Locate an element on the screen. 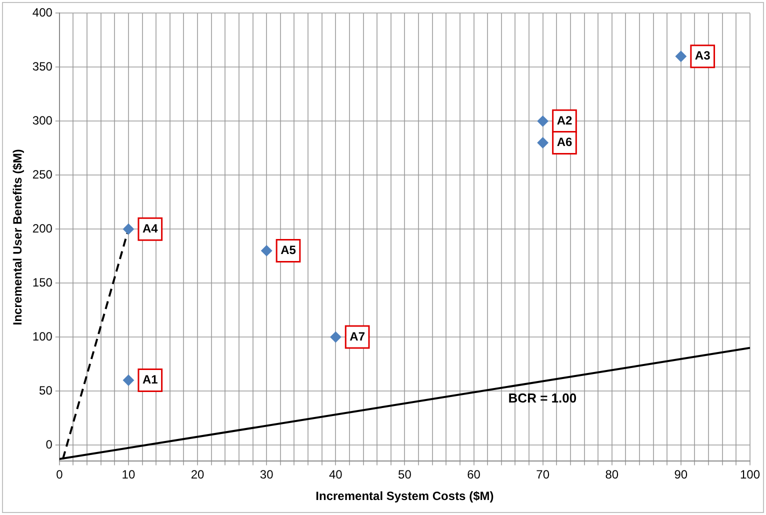 The image size is (766, 515). x-tick-label: 60 is located at coordinates (474, 475).